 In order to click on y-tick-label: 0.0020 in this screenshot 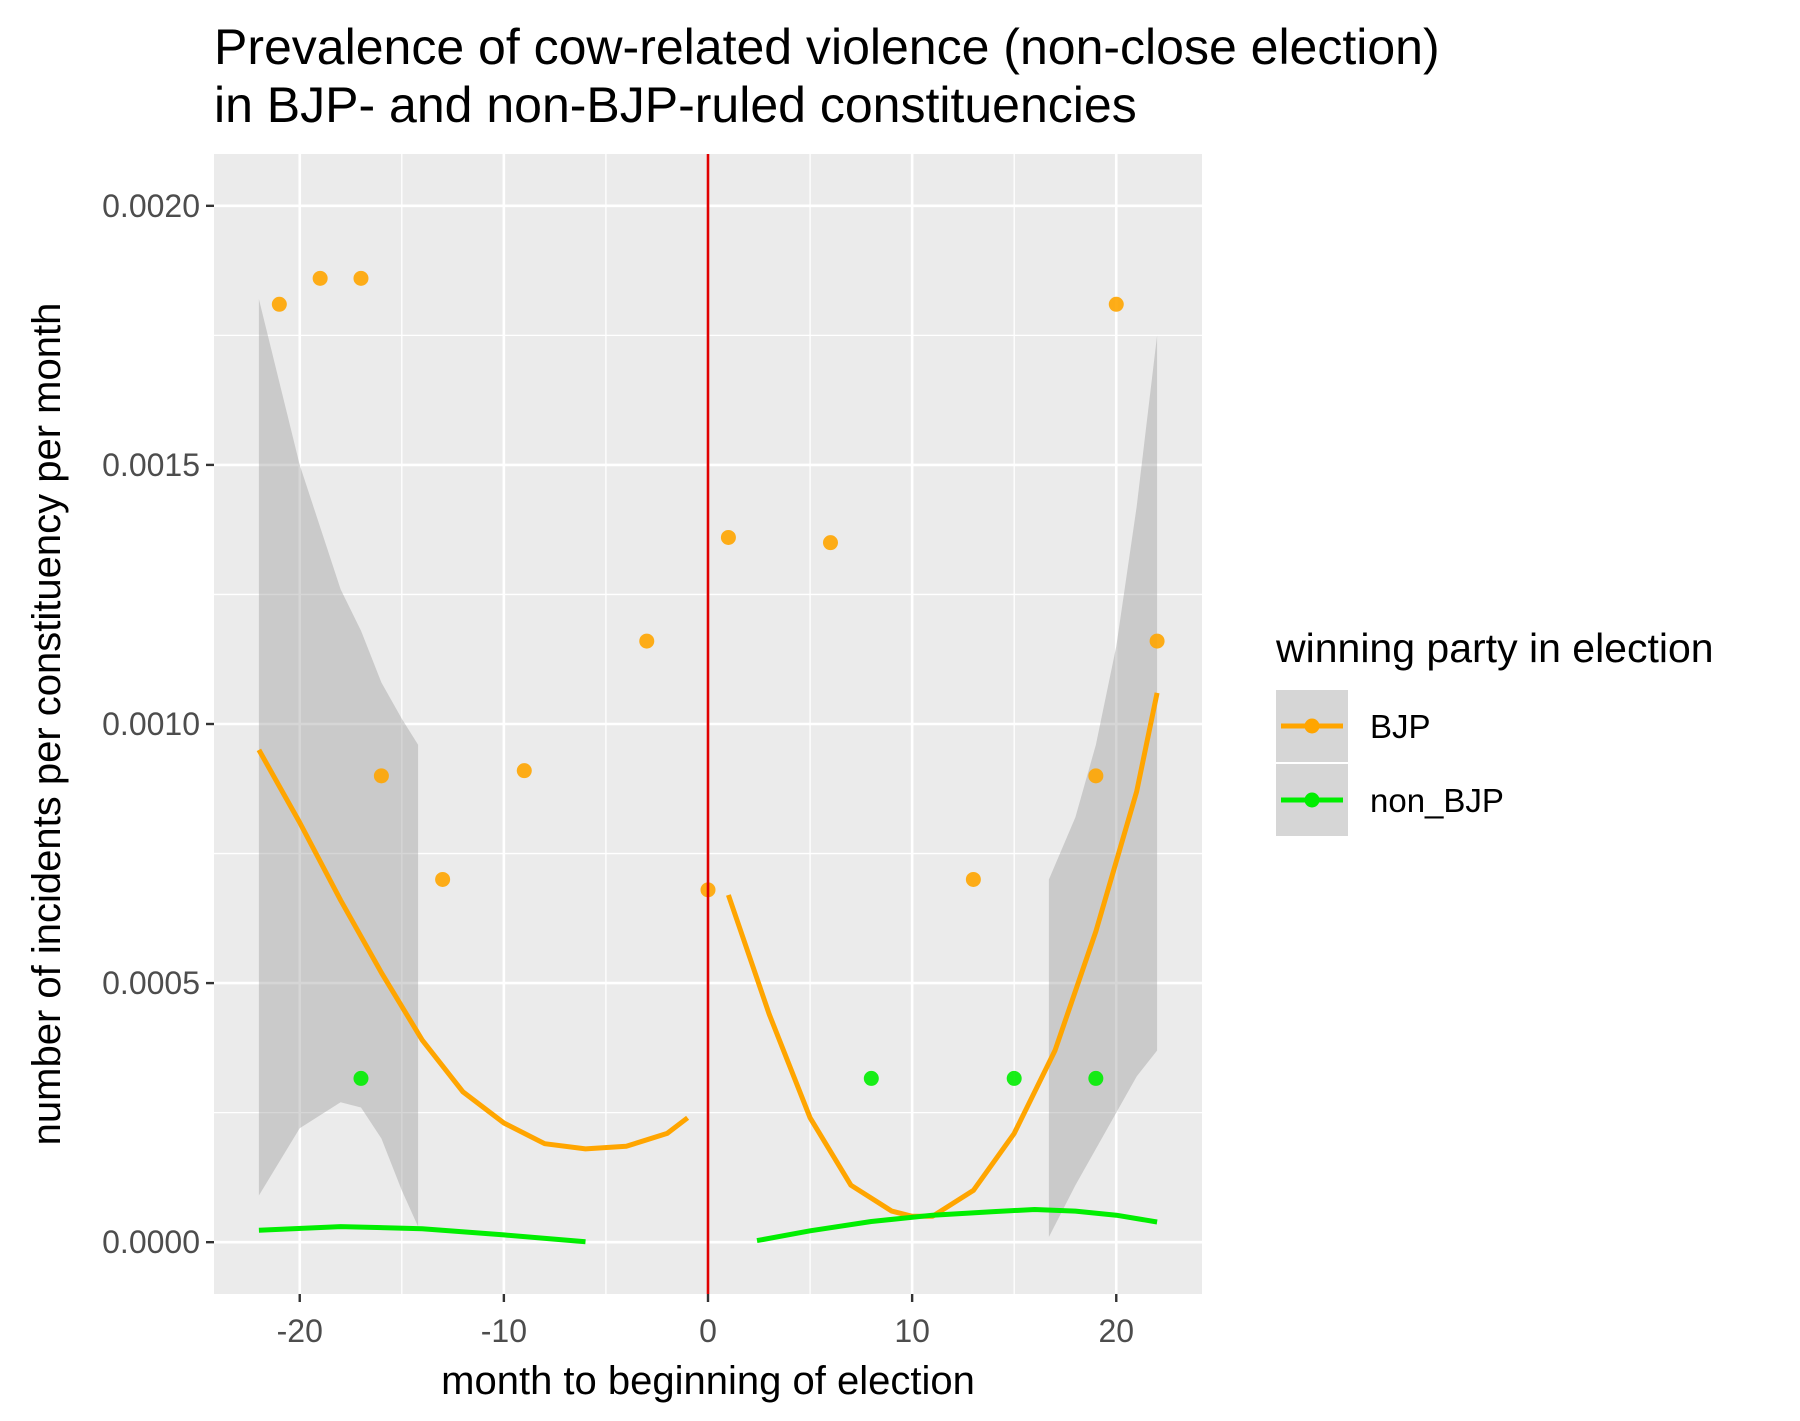, I will do `click(151, 206)`.